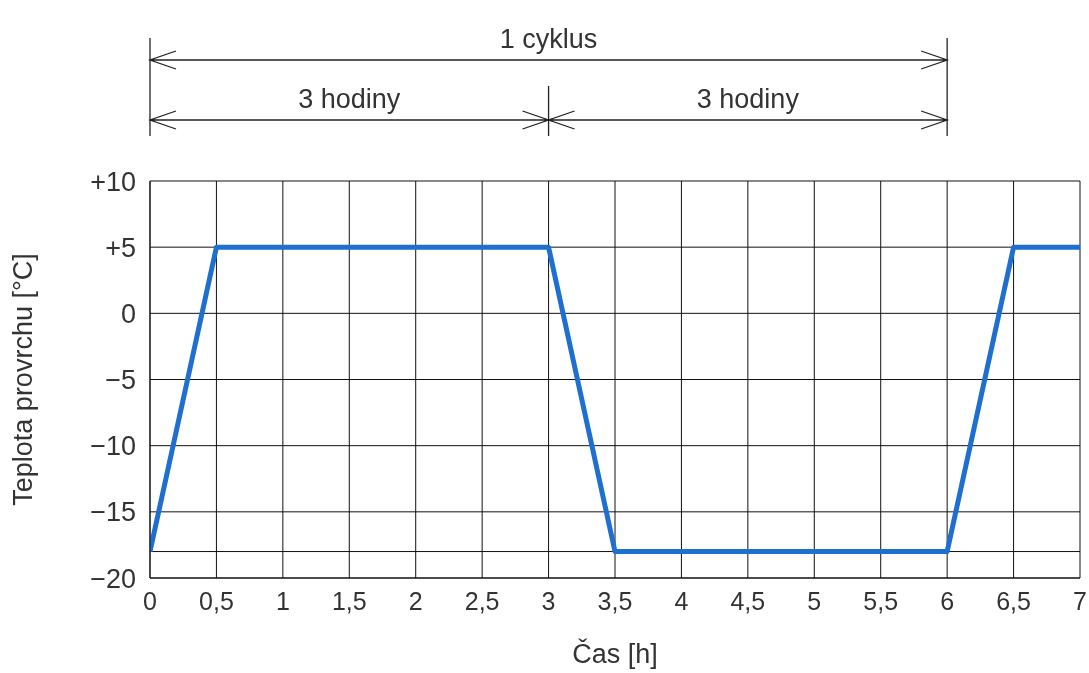 This screenshot has height=673, width=1089. What do you see at coordinates (128, 313) in the screenshot?
I see `y-tick-label: 0` at bounding box center [128, 313].